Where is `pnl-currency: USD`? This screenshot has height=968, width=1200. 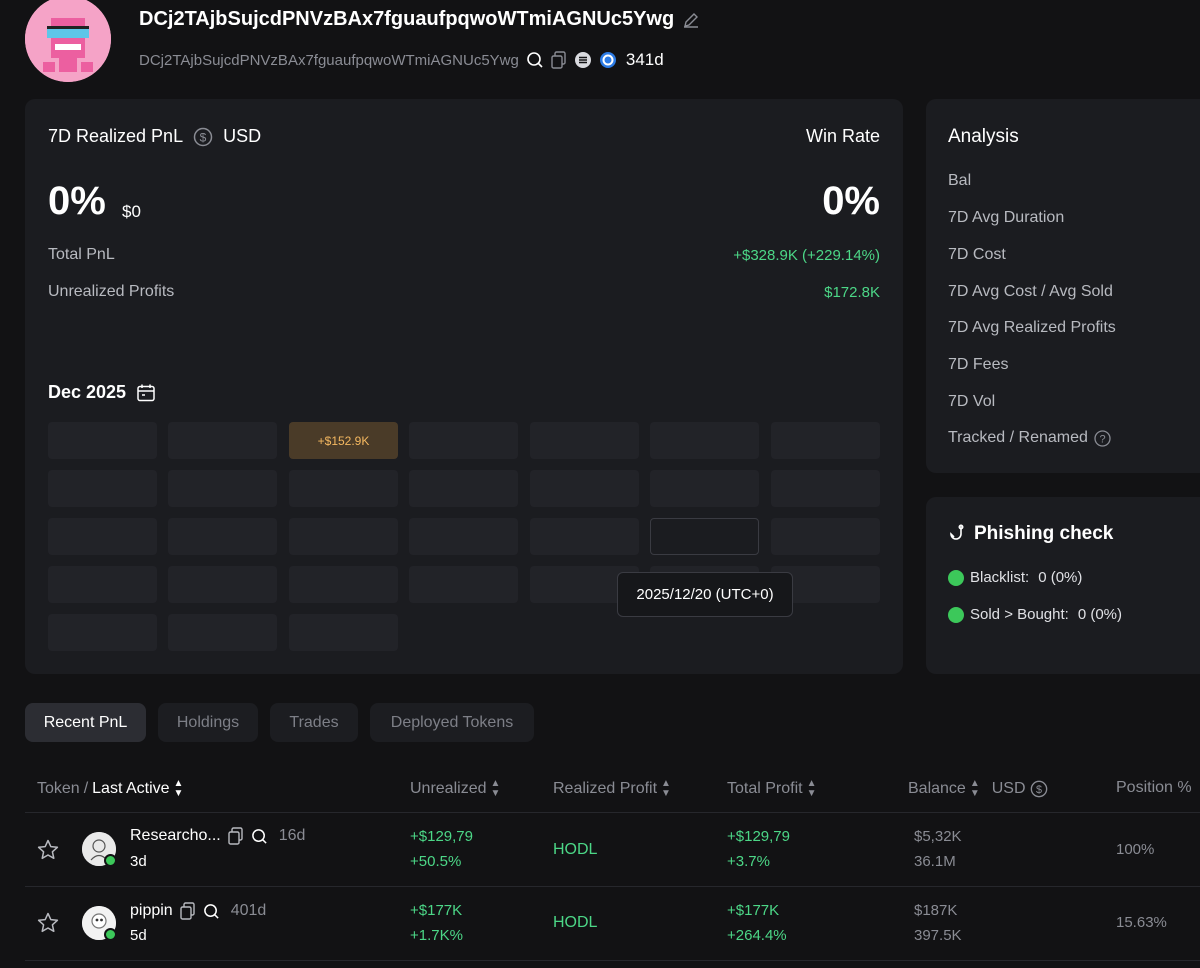 pnl-currency: USD is located at coordinates (242, 136).